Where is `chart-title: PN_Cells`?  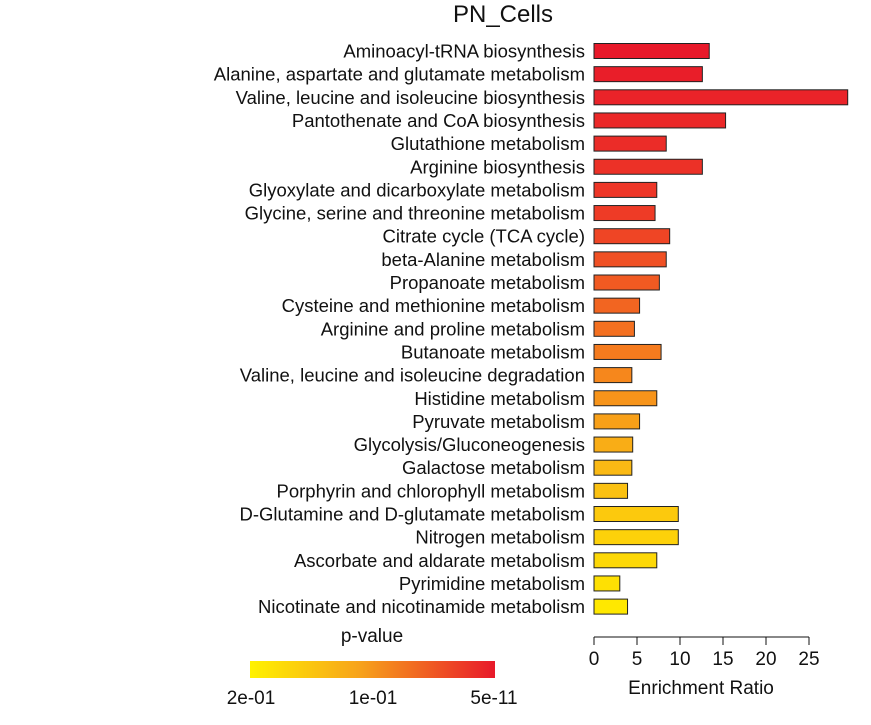 chart-title: PN_Cells is located at coordinates (503, 14).